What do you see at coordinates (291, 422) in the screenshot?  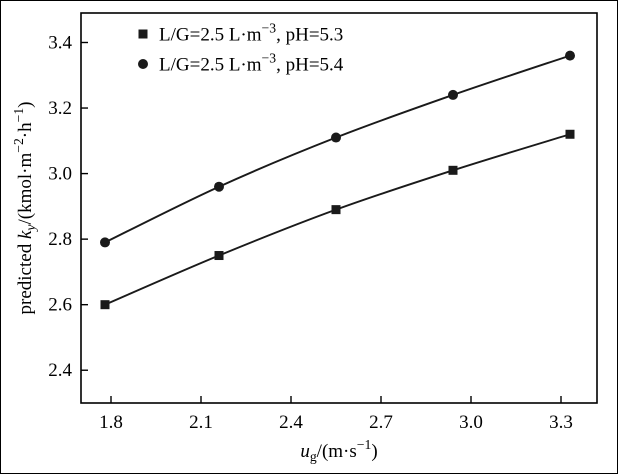 I see `x-tick-label: 2.4` at bounding box center [291, 422].